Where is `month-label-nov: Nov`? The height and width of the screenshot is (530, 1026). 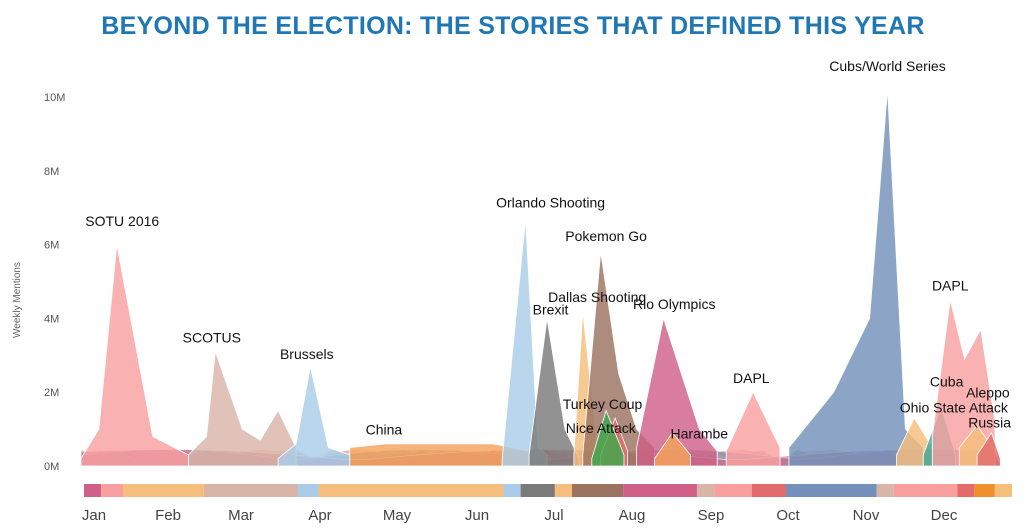 month-label-nov: Nov is located at coordinates (866, 515).